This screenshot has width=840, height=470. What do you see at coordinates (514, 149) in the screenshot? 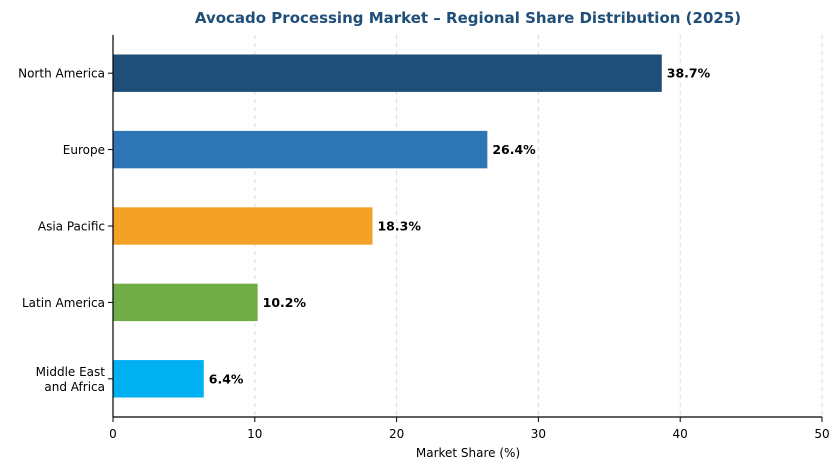
I see `value-label: 26.4%` at bounding box center [514, 149].